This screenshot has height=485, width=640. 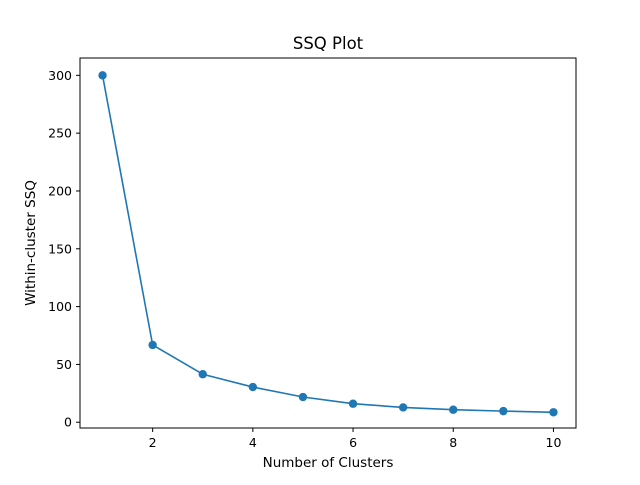 I want to click on x-tick-label: 4, so click(x=253, y=442).